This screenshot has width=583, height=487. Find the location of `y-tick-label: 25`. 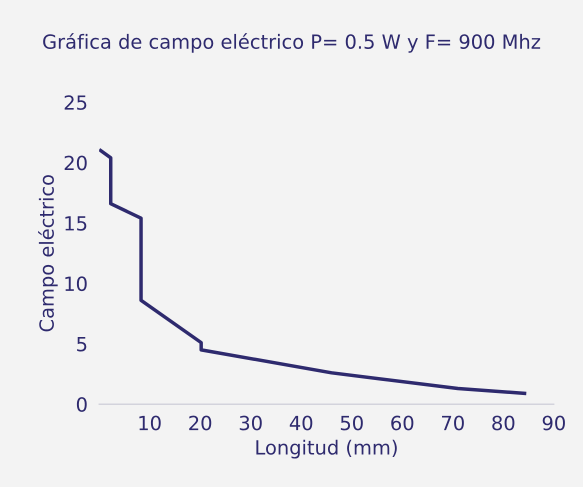

y-tick-label: 25 is located at coordinates (75, 102).